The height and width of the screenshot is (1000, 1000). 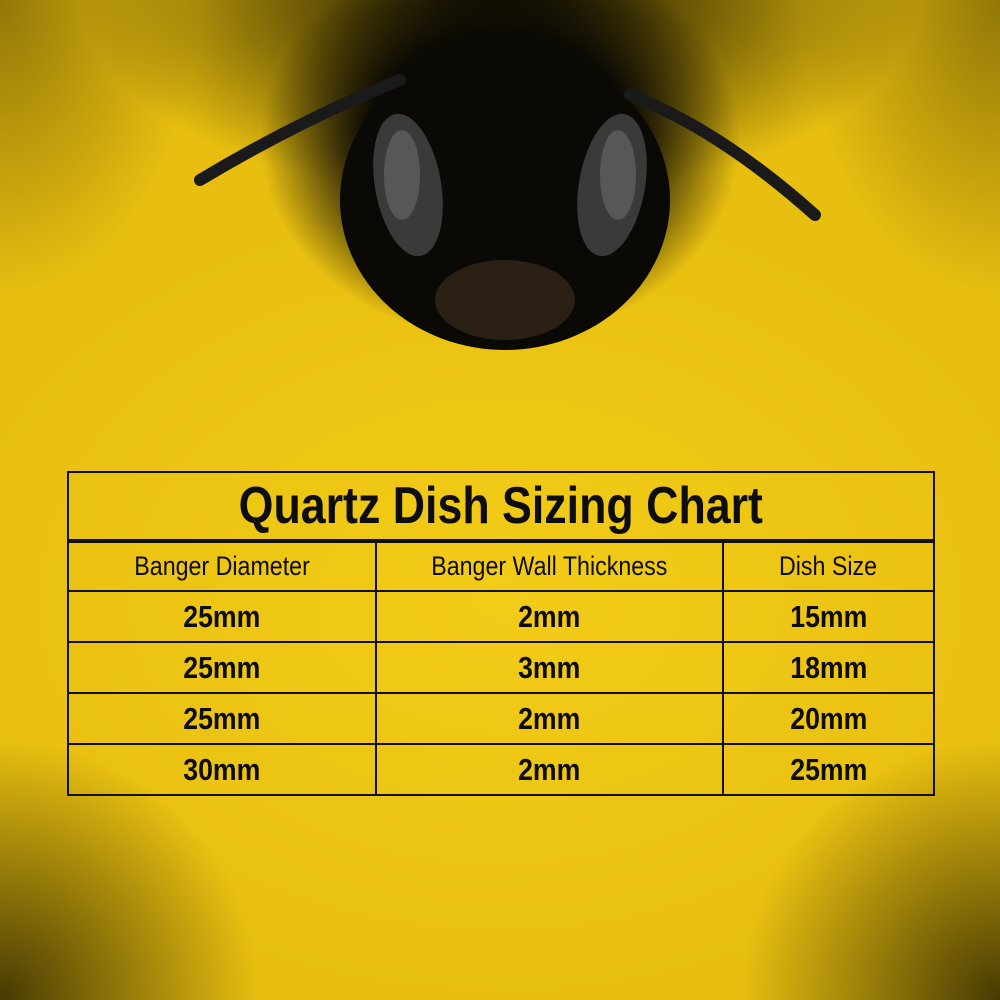 I want to click on table-cell: 3mm, so click(x=549, y=667).